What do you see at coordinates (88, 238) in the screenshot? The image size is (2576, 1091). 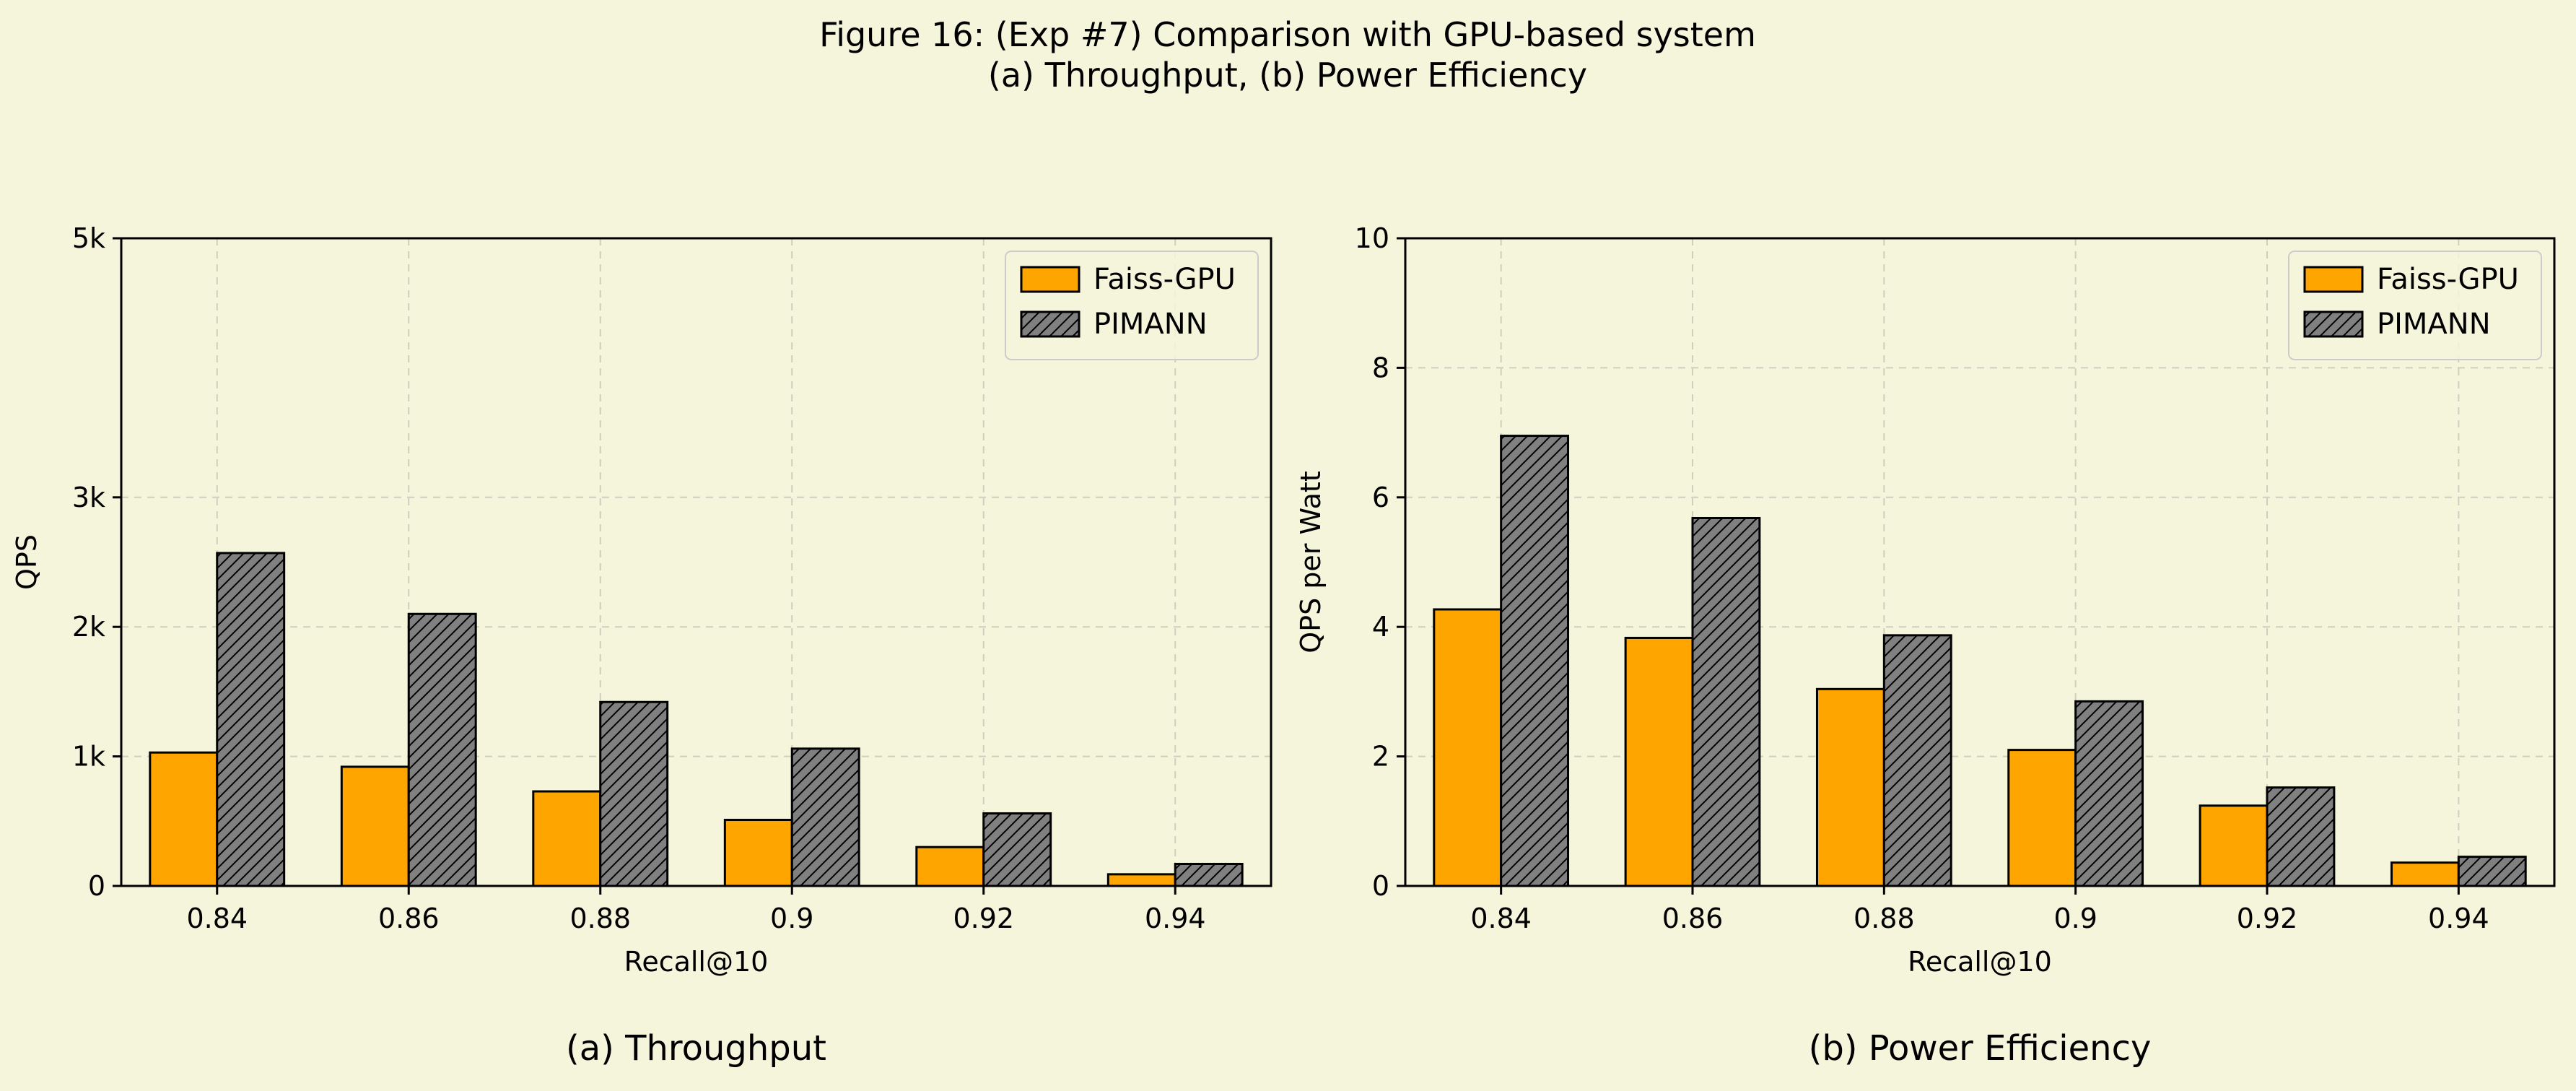 I see `y-tick-label: 5k` at bounding box center [88, 238].